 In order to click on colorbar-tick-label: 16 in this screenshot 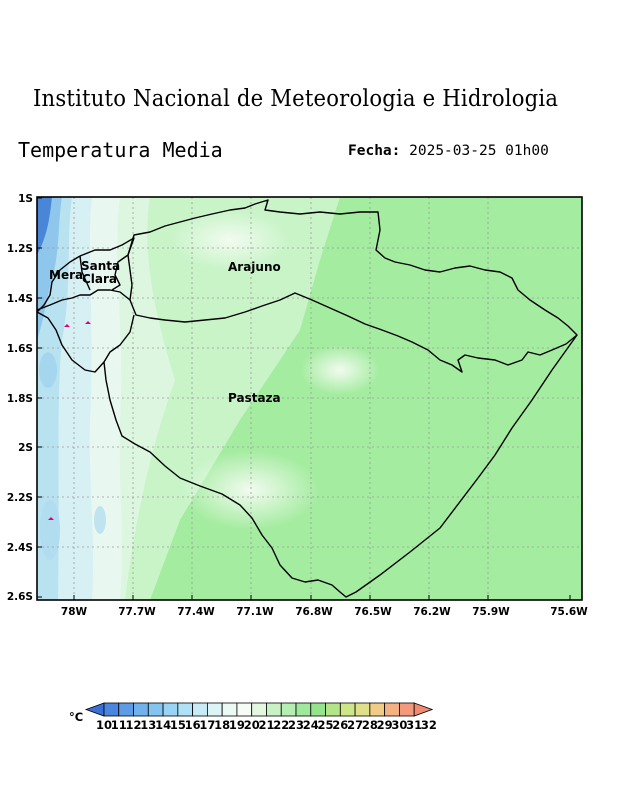, I will do `click(193, 725)`.